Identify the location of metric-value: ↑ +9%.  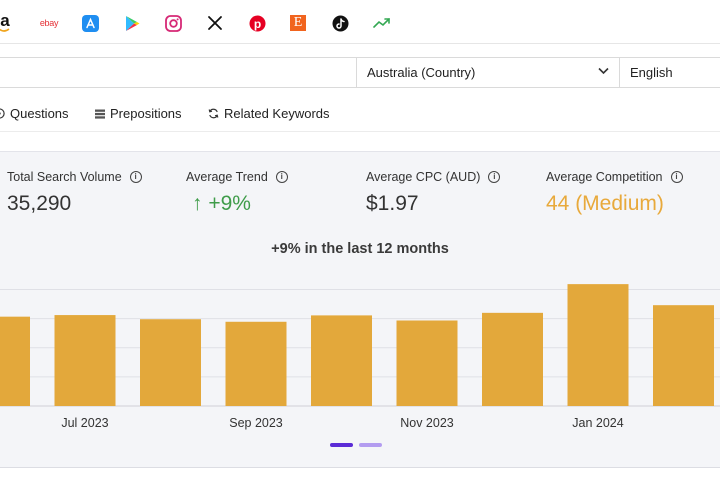
(221, 203).